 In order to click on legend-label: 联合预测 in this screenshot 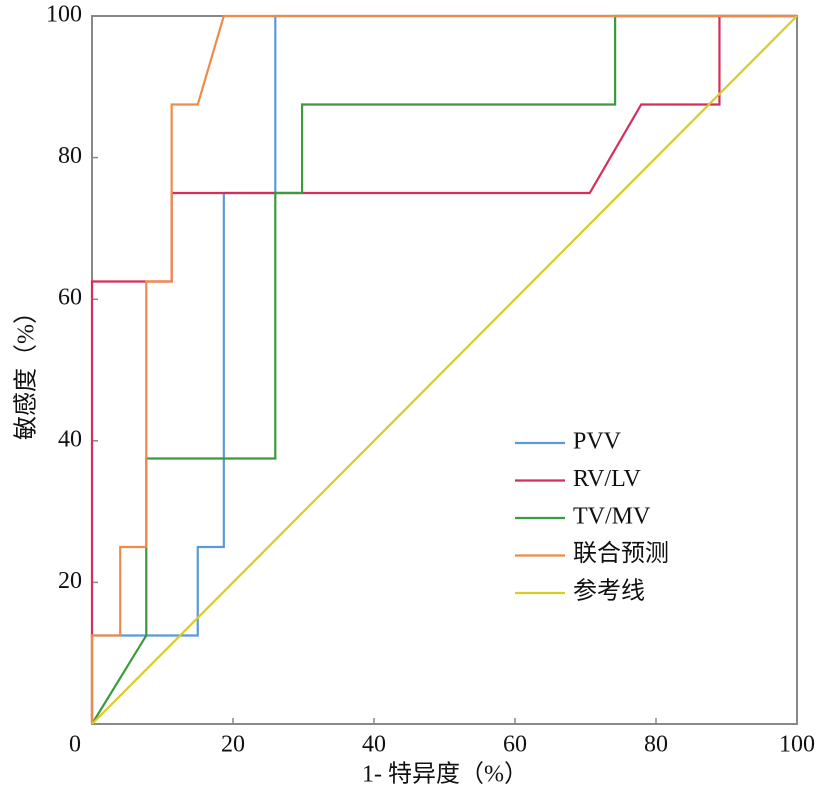, I will do `click(621, 553)`.